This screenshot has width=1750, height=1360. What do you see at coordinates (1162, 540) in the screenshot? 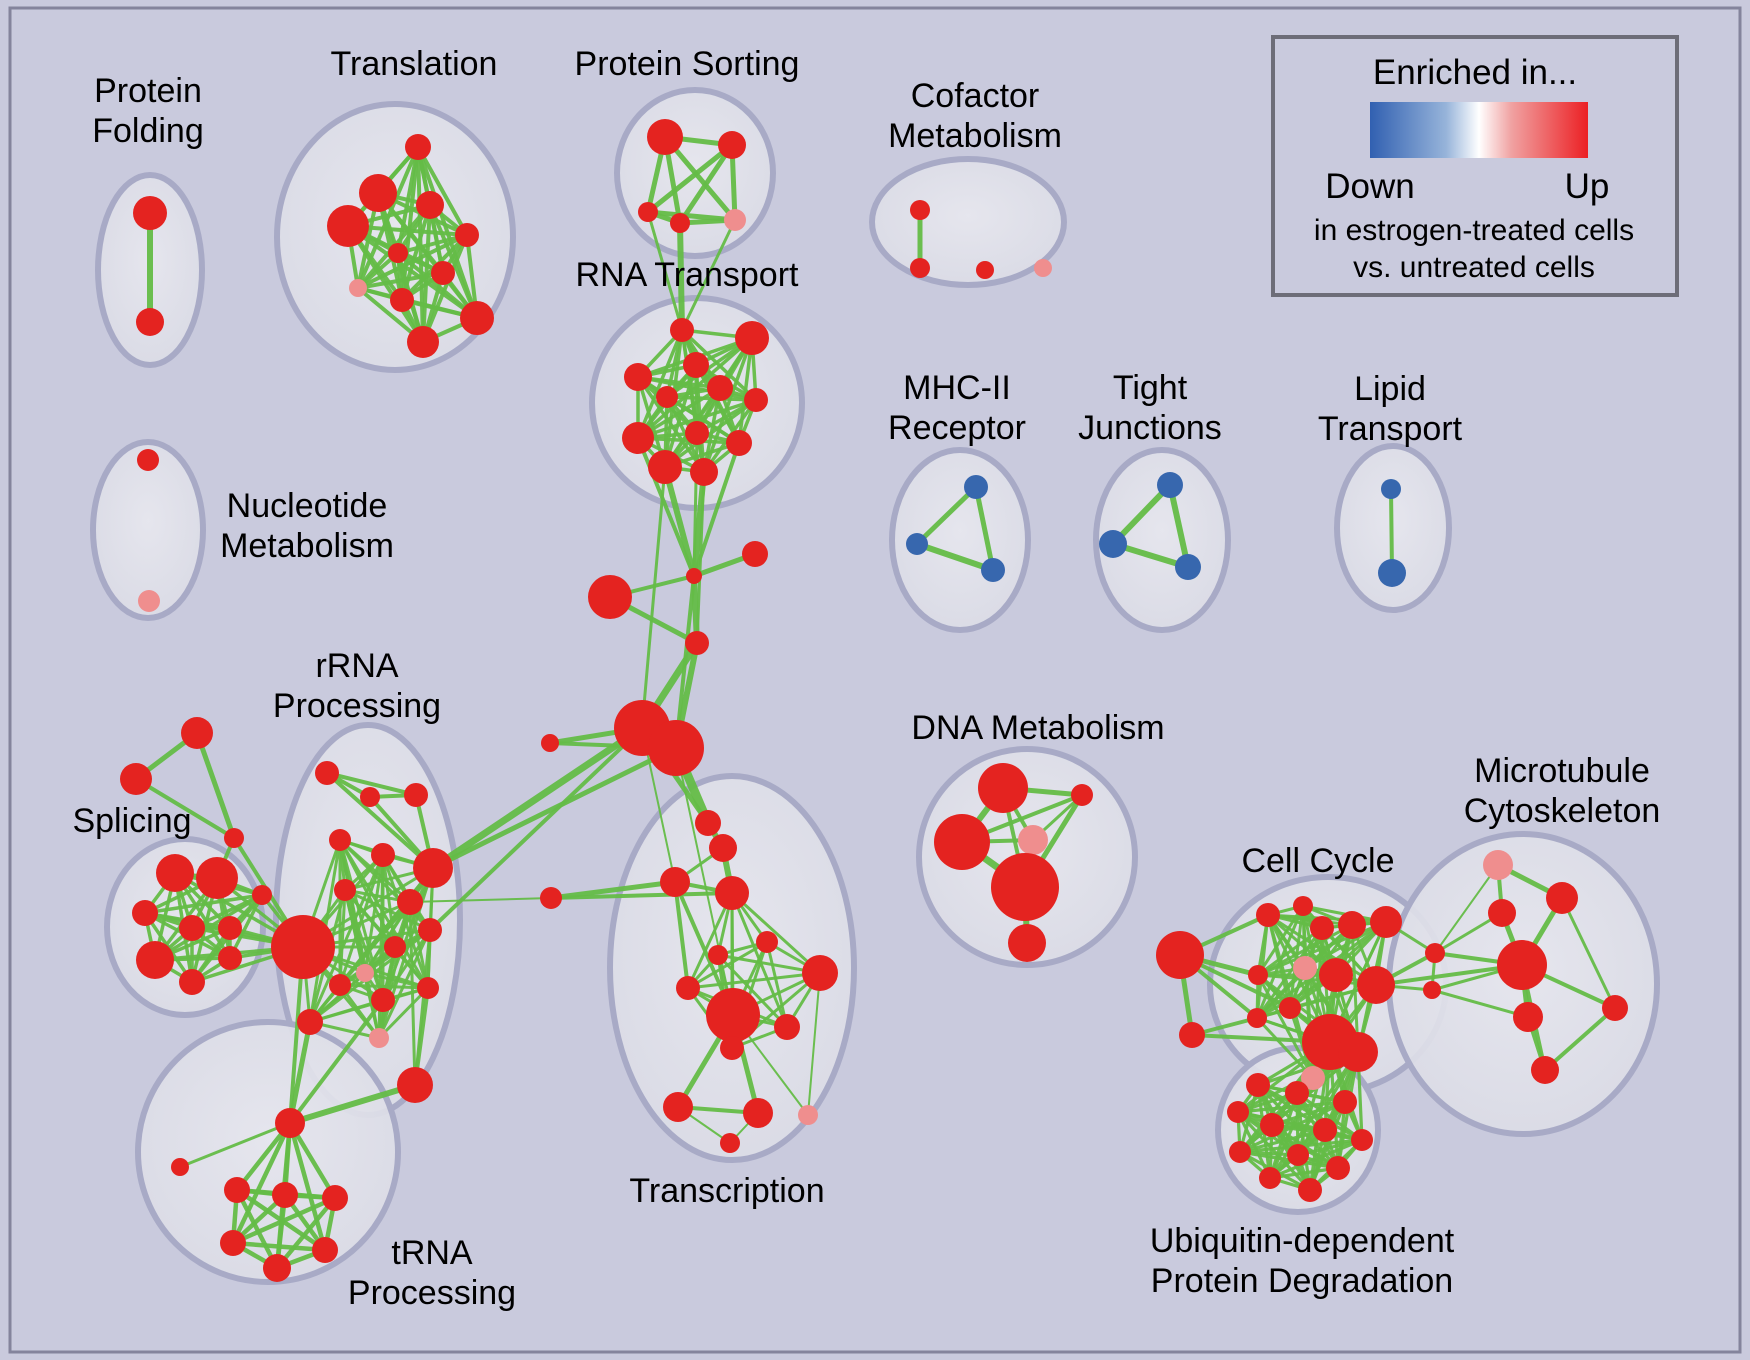
I see `cluster-ellipse-tight-junctions` at bounding box center [1162, 540].